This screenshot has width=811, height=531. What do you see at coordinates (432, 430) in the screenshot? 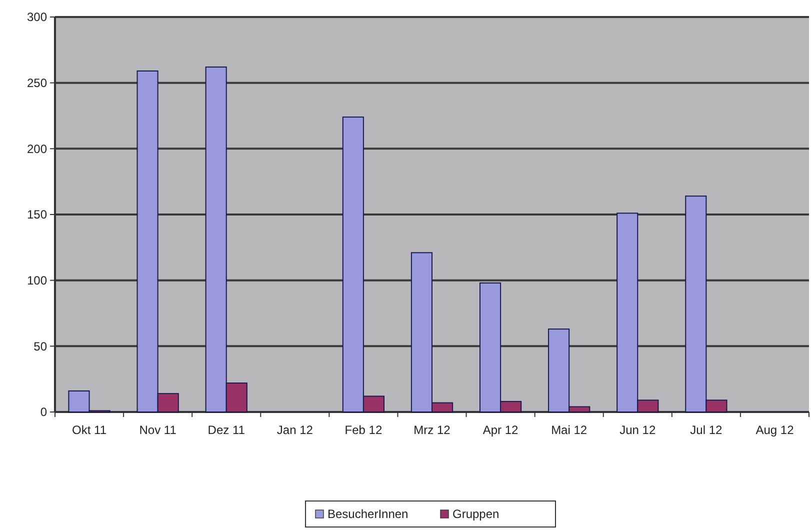
I see `x-tick-label: Mrz 12` at bounding box center [432, 430].